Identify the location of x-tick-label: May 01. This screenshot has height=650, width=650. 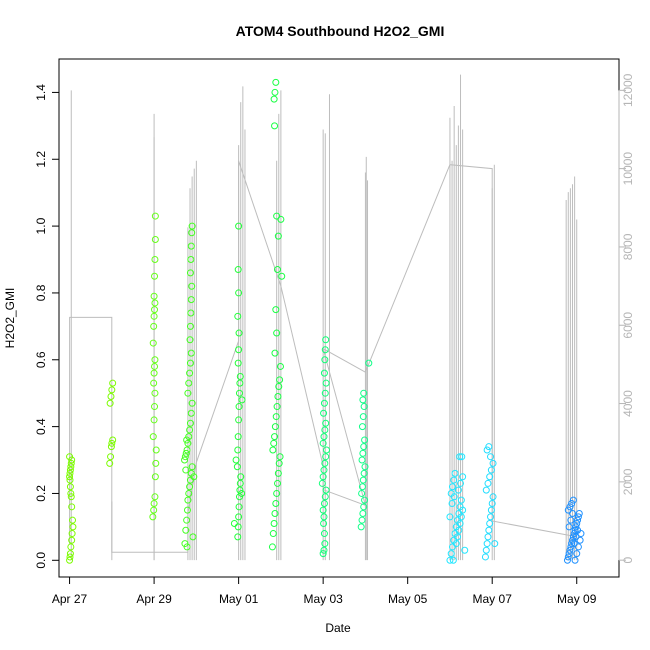
(239, 599).